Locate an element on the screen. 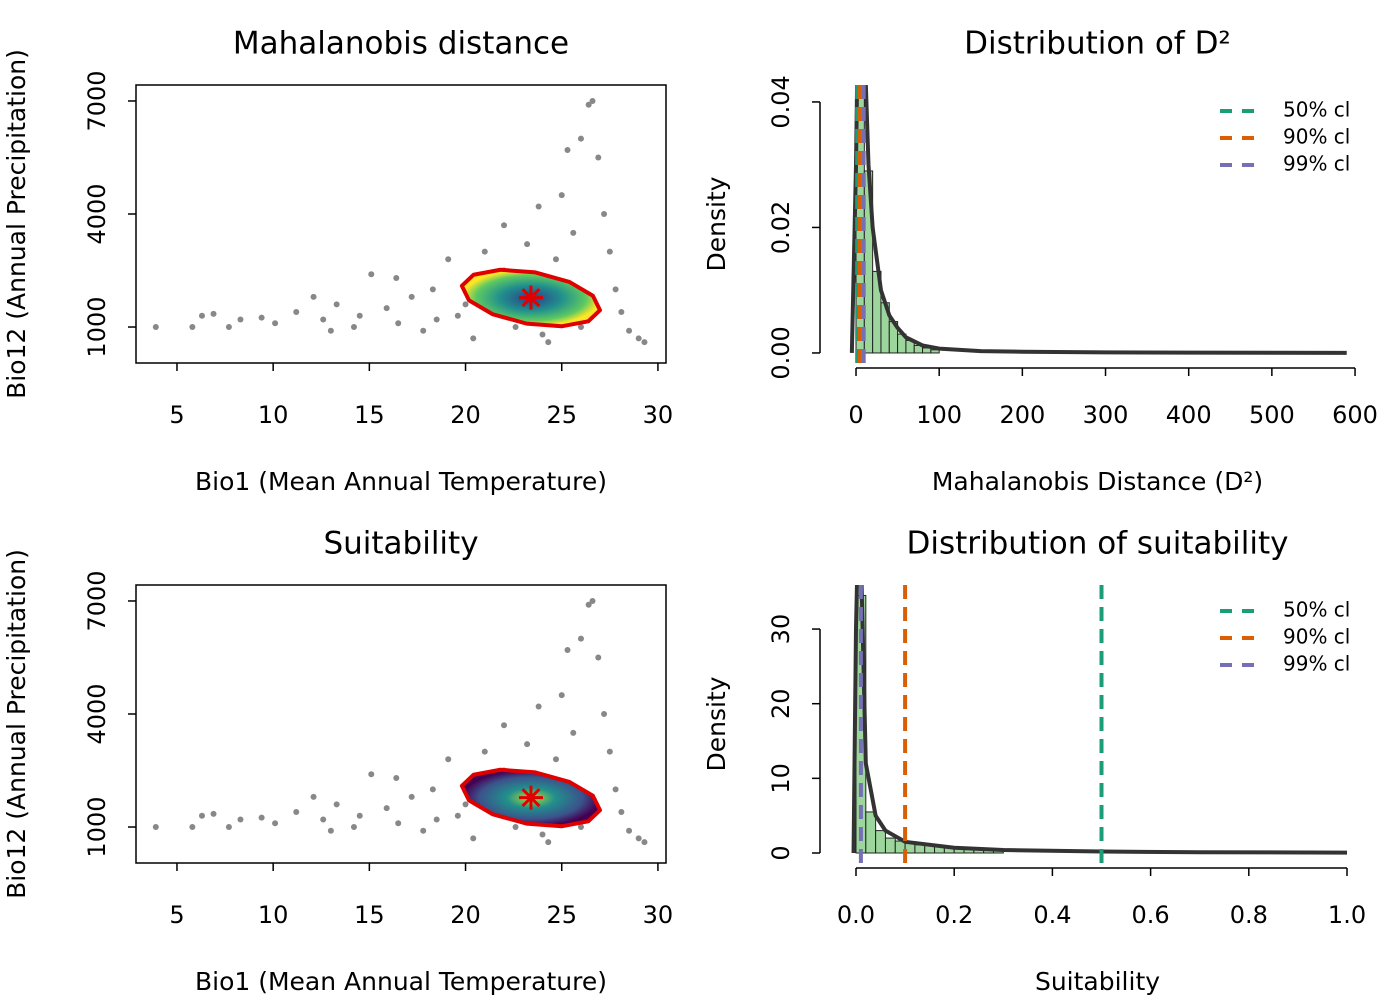 Image resolution: width=1400 pixels, height=1000 pixels. y-tick-label: 7000 is located at coordinates (97, 600).